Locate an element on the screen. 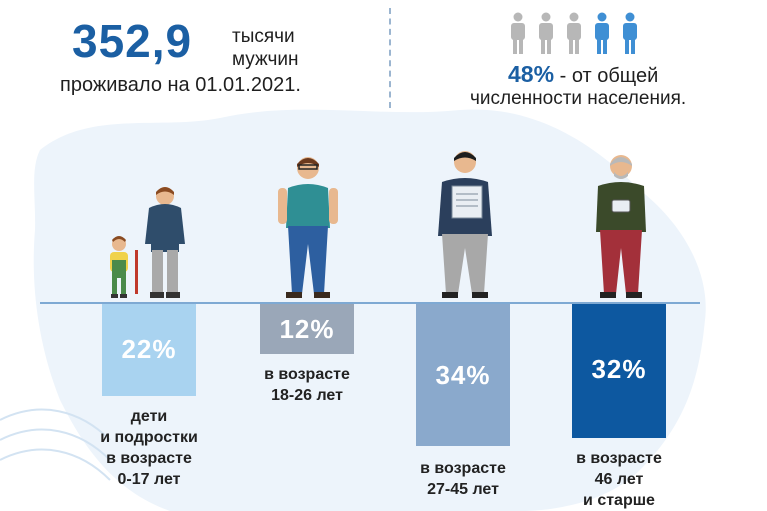 The height and width of the screenshot is (511, 767). share-text: 48% - от общей is located at coordinates (583, 74).